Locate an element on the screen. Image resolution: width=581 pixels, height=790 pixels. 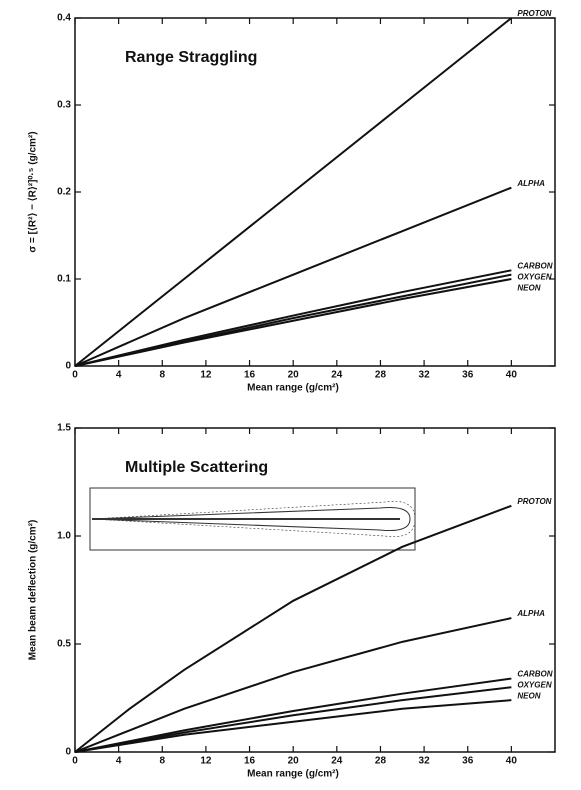
y-tick-label: 0.3 is located at coordinates (64, 105).